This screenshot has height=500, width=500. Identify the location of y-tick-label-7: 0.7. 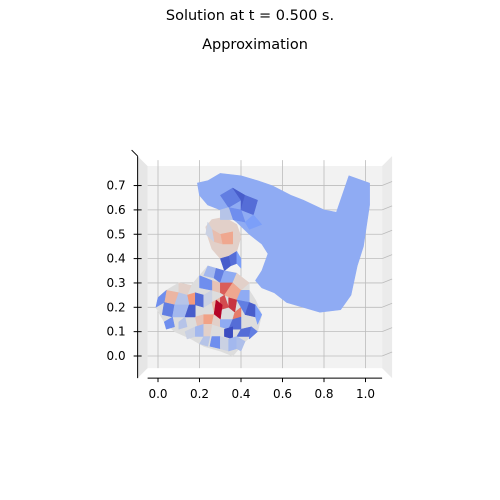
(116, 186).